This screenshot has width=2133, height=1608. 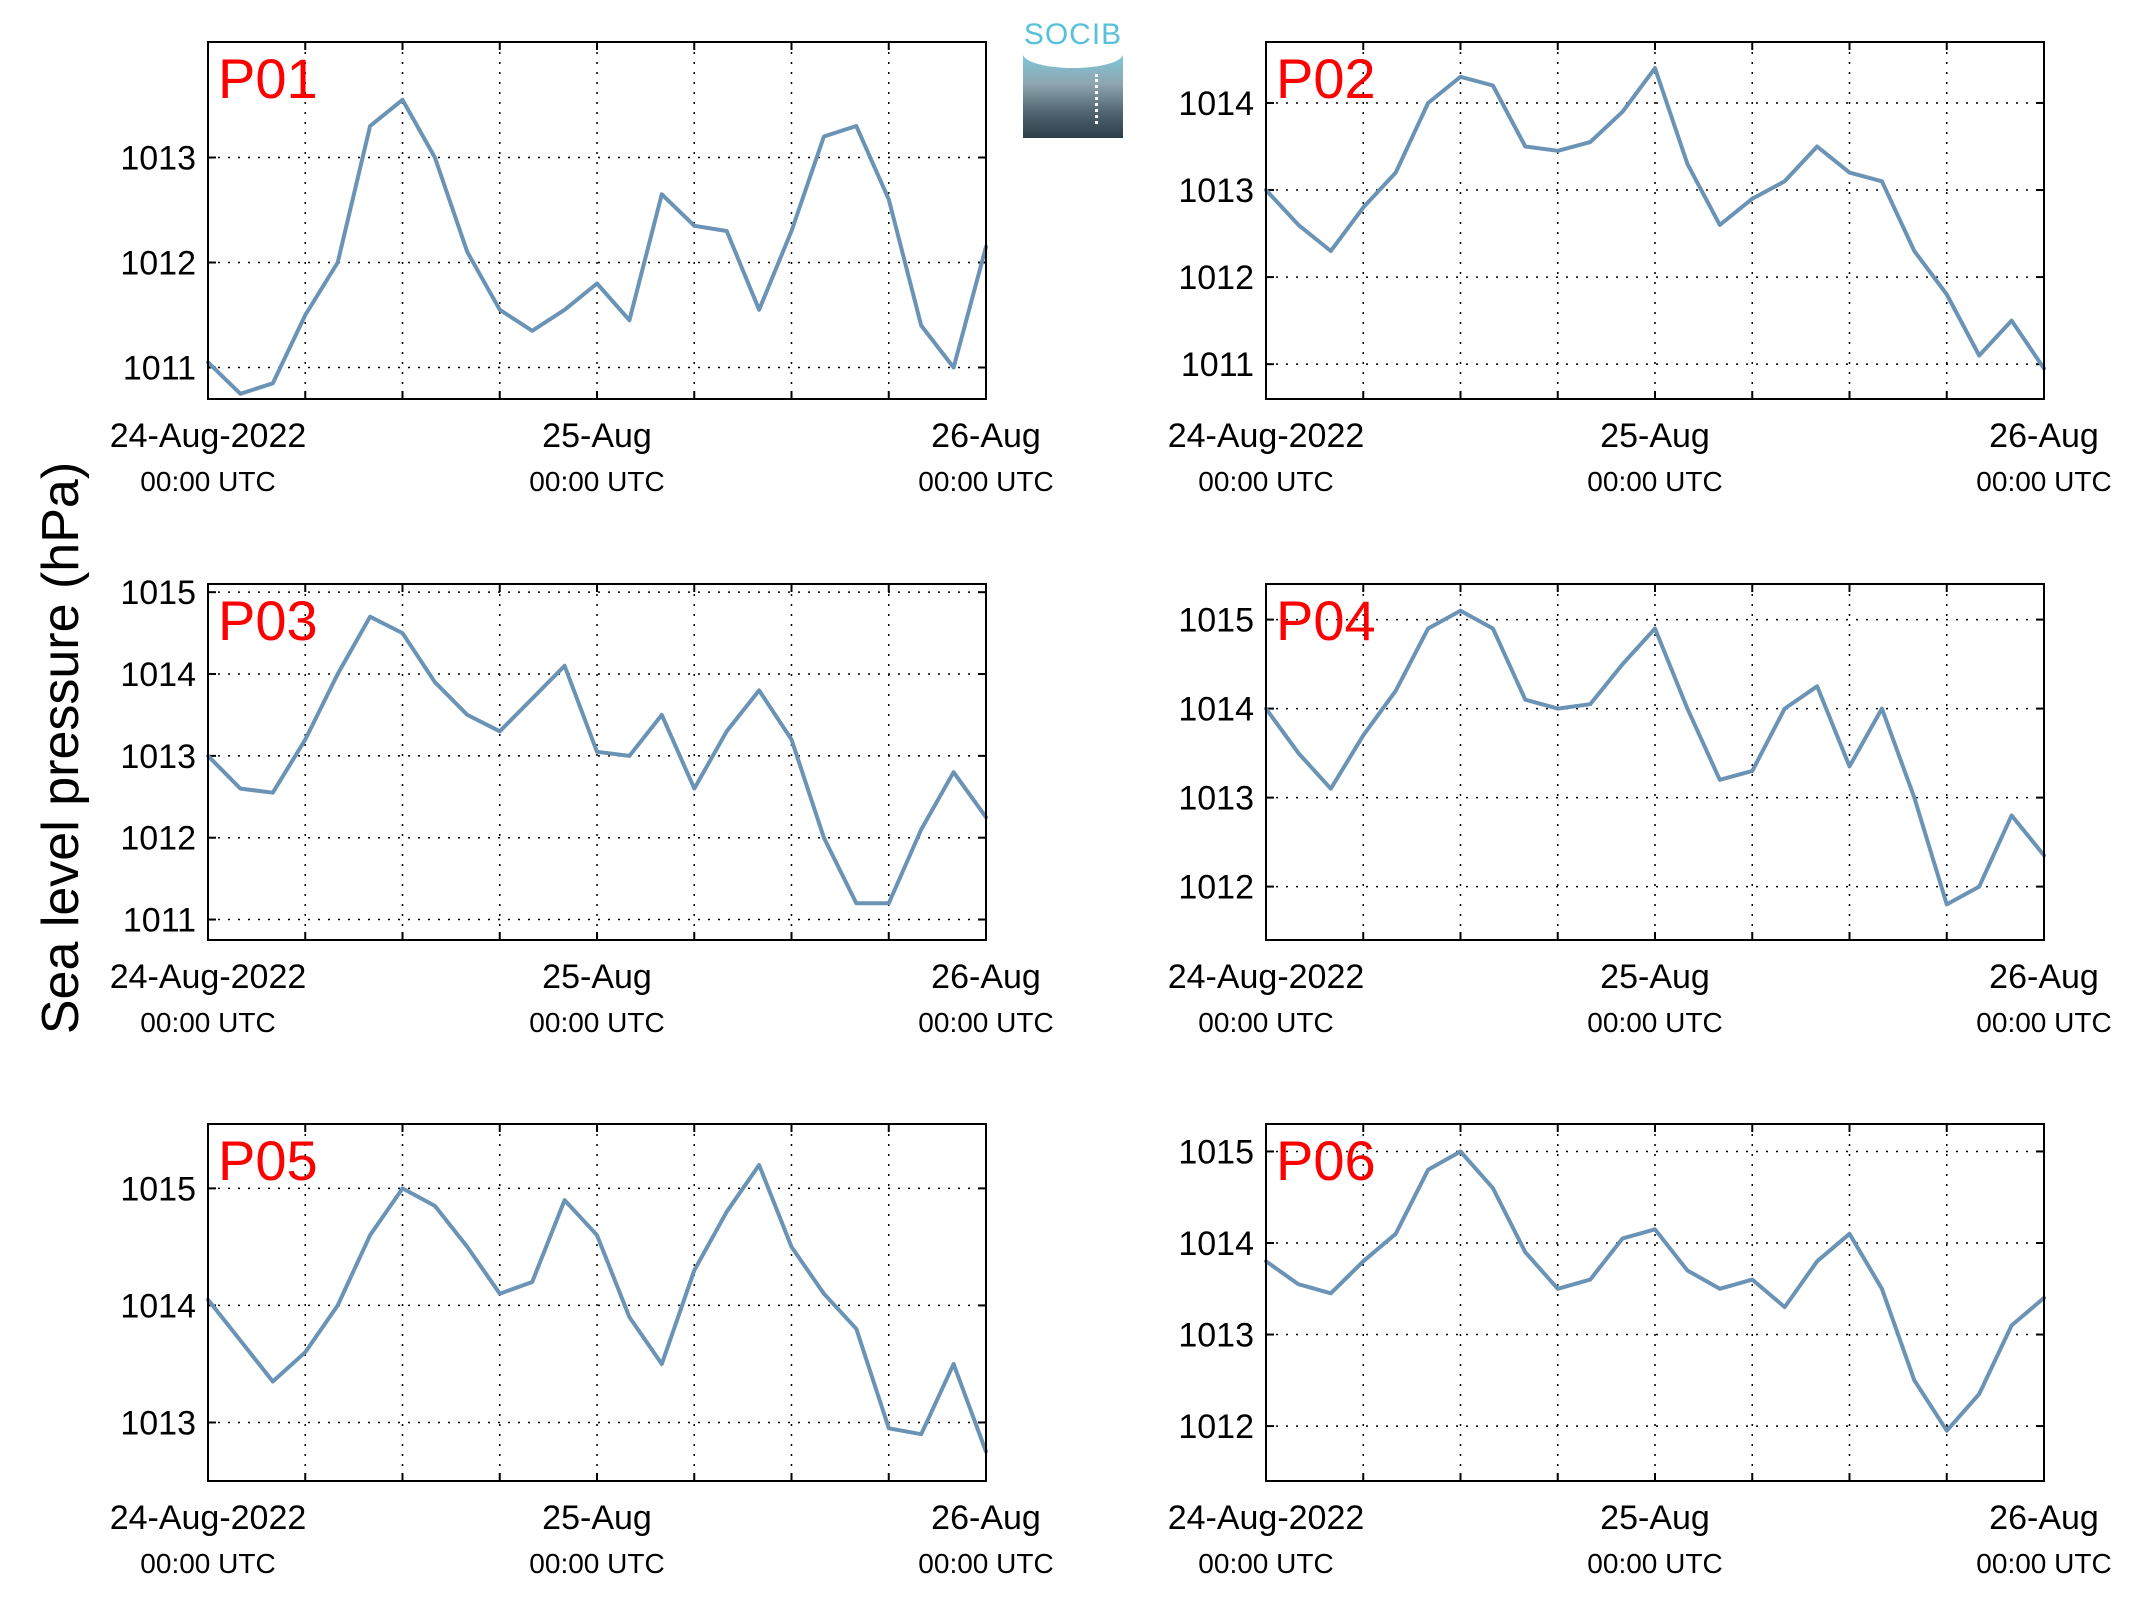 I want to click on panel-label: P01, so click(x=268, y=78).